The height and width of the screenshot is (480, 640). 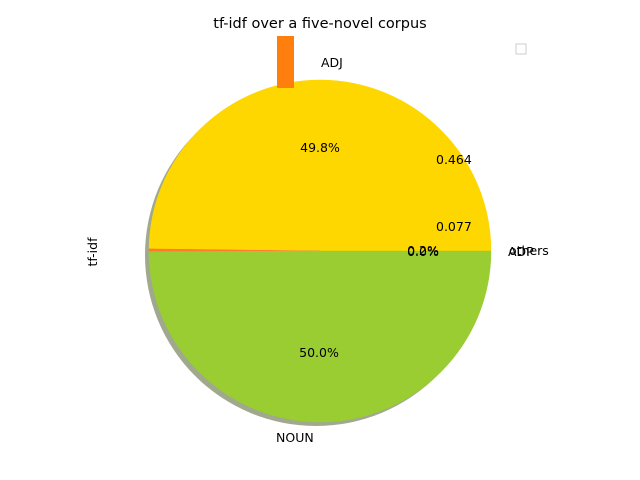 I want to click on slice-label-adj: ADJ, so click(x=332, y=62).